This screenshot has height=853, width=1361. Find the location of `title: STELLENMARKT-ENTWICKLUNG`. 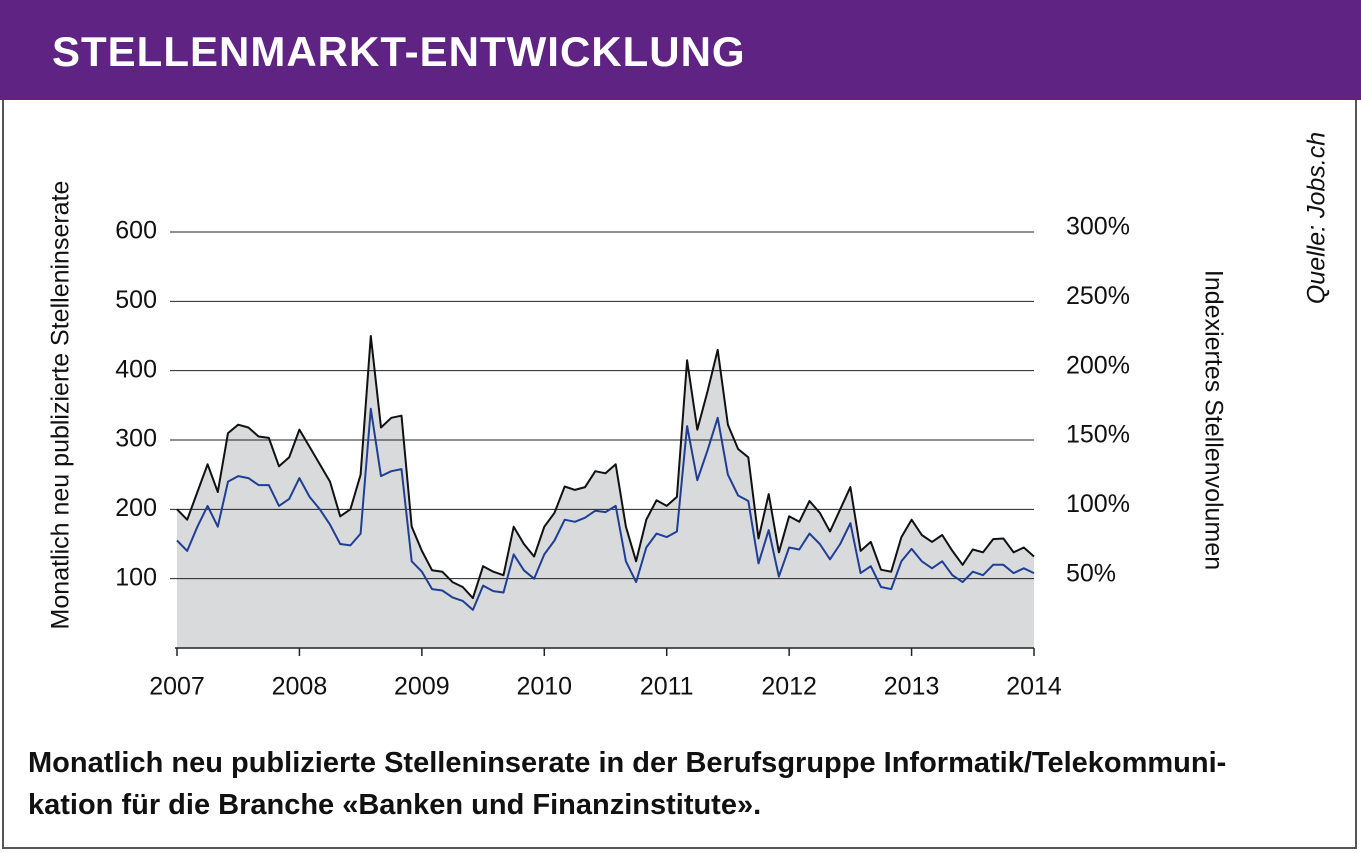

title: STELLENMARKT-ENTWICKLUNG is located at coordinates (399, 51).